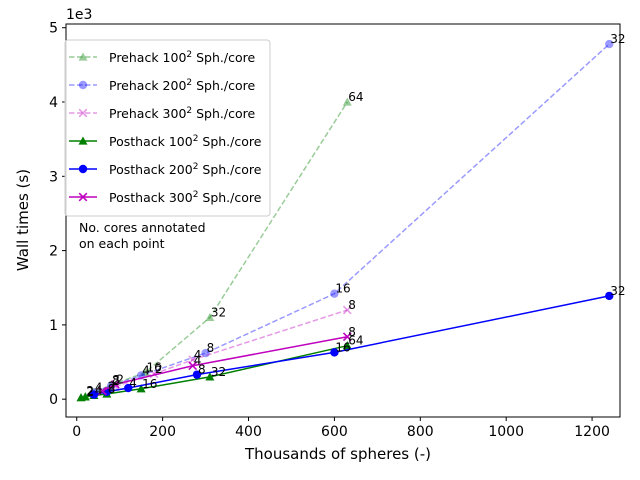 Image resolution: width=640 pixels, height=480 pixels. What do you see at coordinates (420, 432) in the screenshot?
I see `x-tick-label: 800` at bounding box center [420, 432].